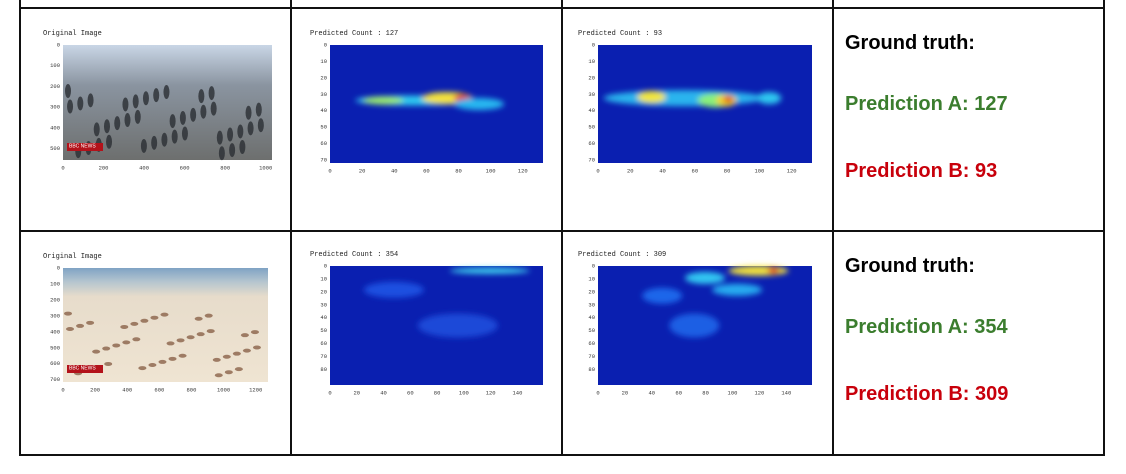  Describe the element at coordinates (926, 104) in the screenshot. I see `prediction-a: Prediction A: 127` at that location.